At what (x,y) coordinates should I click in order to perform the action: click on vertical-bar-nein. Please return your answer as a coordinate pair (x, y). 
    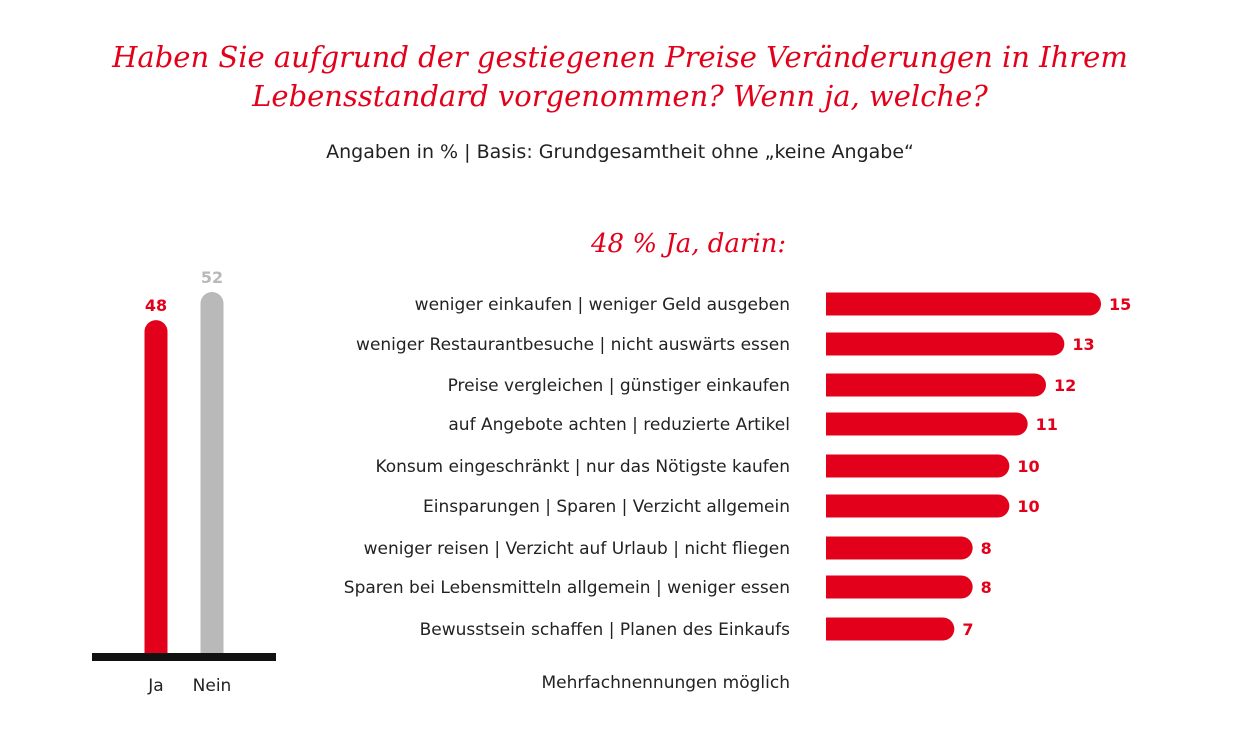
    Looking at the image, I should click on (212, 474).